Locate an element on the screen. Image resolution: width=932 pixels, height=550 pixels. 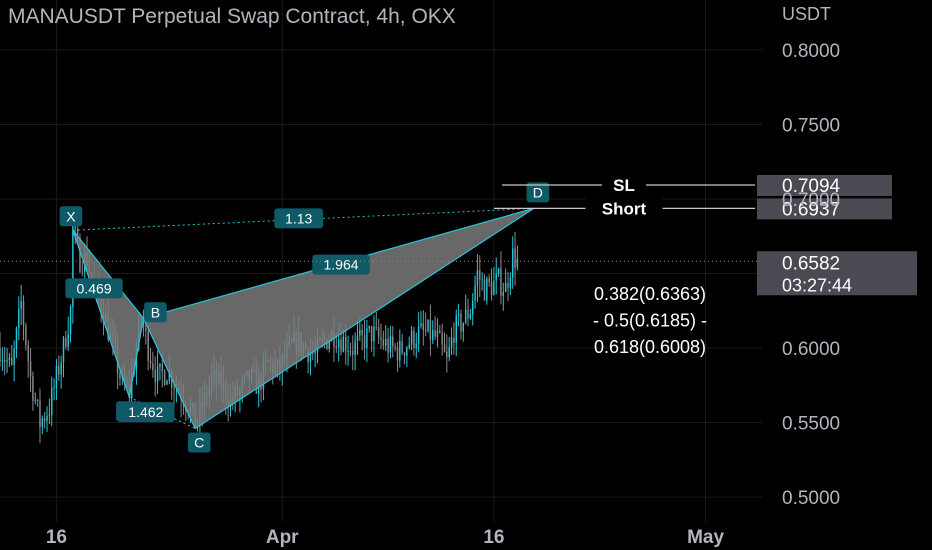
y-tick-label: 0.7500 is located at coordinates (811, 125).